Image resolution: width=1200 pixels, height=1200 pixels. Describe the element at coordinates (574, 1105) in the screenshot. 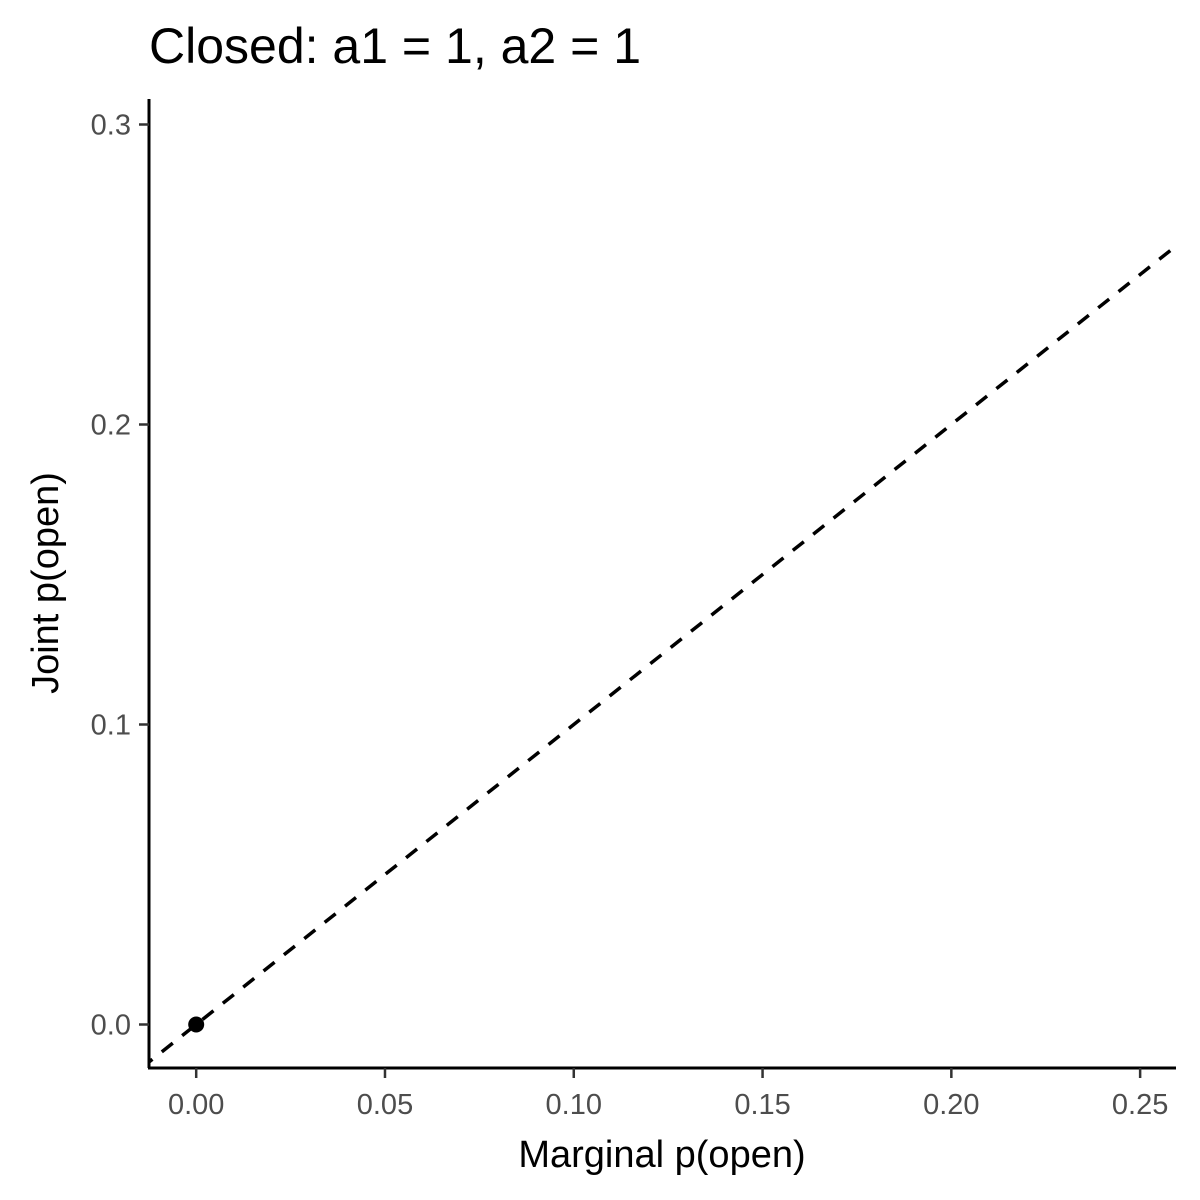

I see `x-tick-label: 0.10` at that location.